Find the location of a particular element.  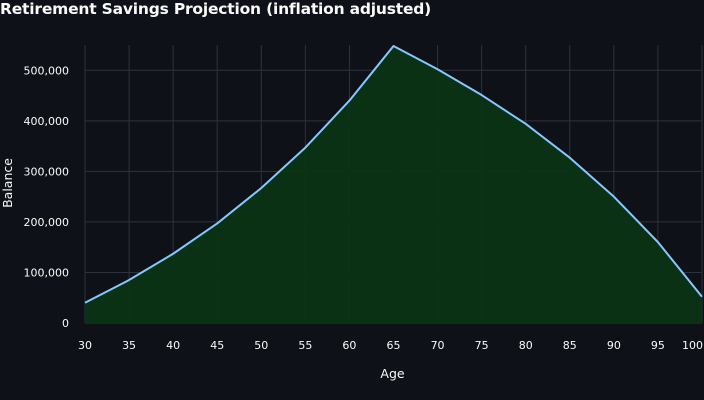

x-axis-label: Age is located at coordinates (392, 373).